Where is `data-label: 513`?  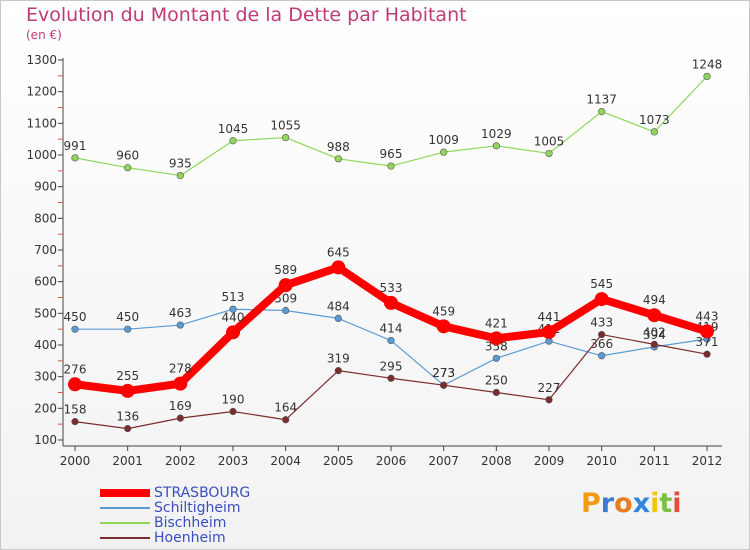 data-label: 513 is located at coordinates (233, 297).